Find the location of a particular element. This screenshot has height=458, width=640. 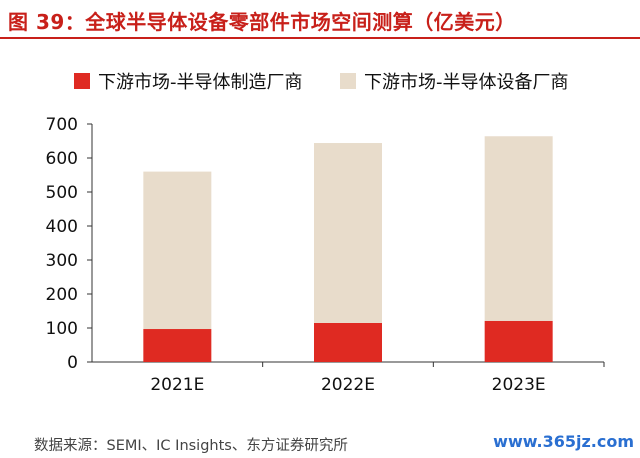

legend-swatch-equipment is located at coordinates (348, 81).